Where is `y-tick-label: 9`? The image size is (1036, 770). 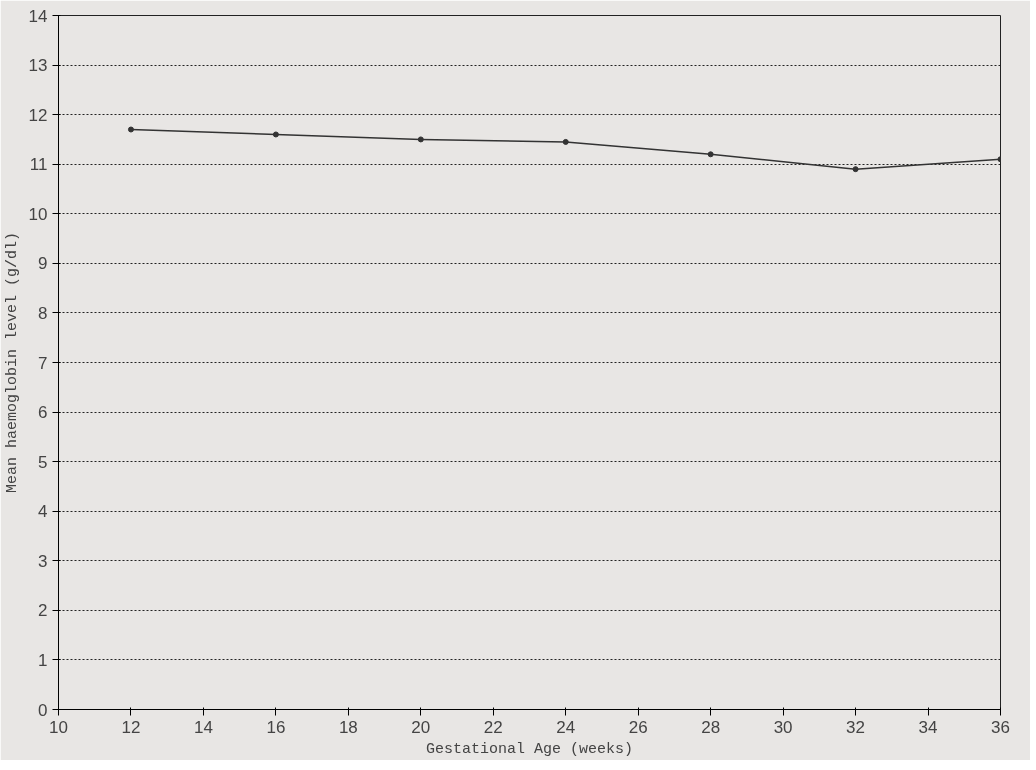
y-tick-label: 9 is located at coordinates (43, 264).